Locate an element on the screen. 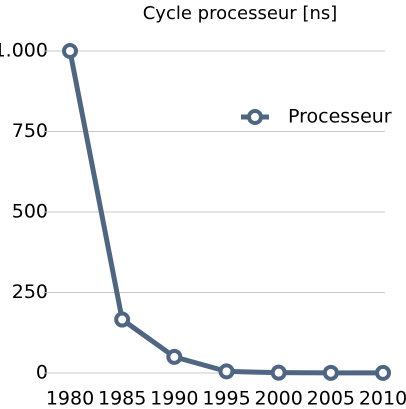 The width and height of the screenshot is (406, 409). y-tick-label: 1.000 is located at coordinates (24, 51).